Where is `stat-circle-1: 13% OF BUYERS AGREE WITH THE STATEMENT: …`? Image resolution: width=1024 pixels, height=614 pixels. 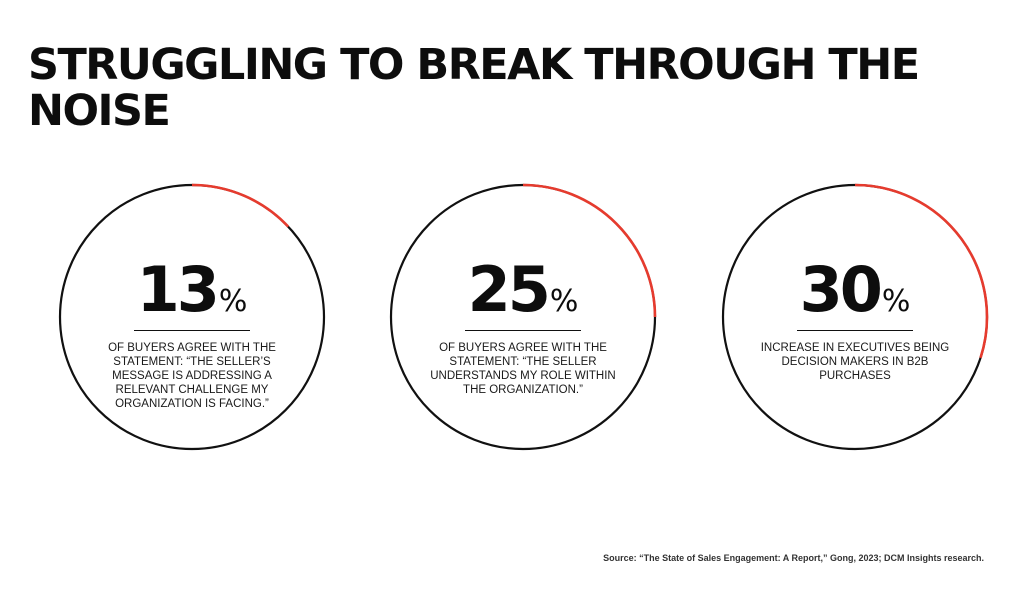
stat-circle-1: 13% OF BUYERS AGREE WITH THE STATEMENT: … is located at coordinates (192, 317).